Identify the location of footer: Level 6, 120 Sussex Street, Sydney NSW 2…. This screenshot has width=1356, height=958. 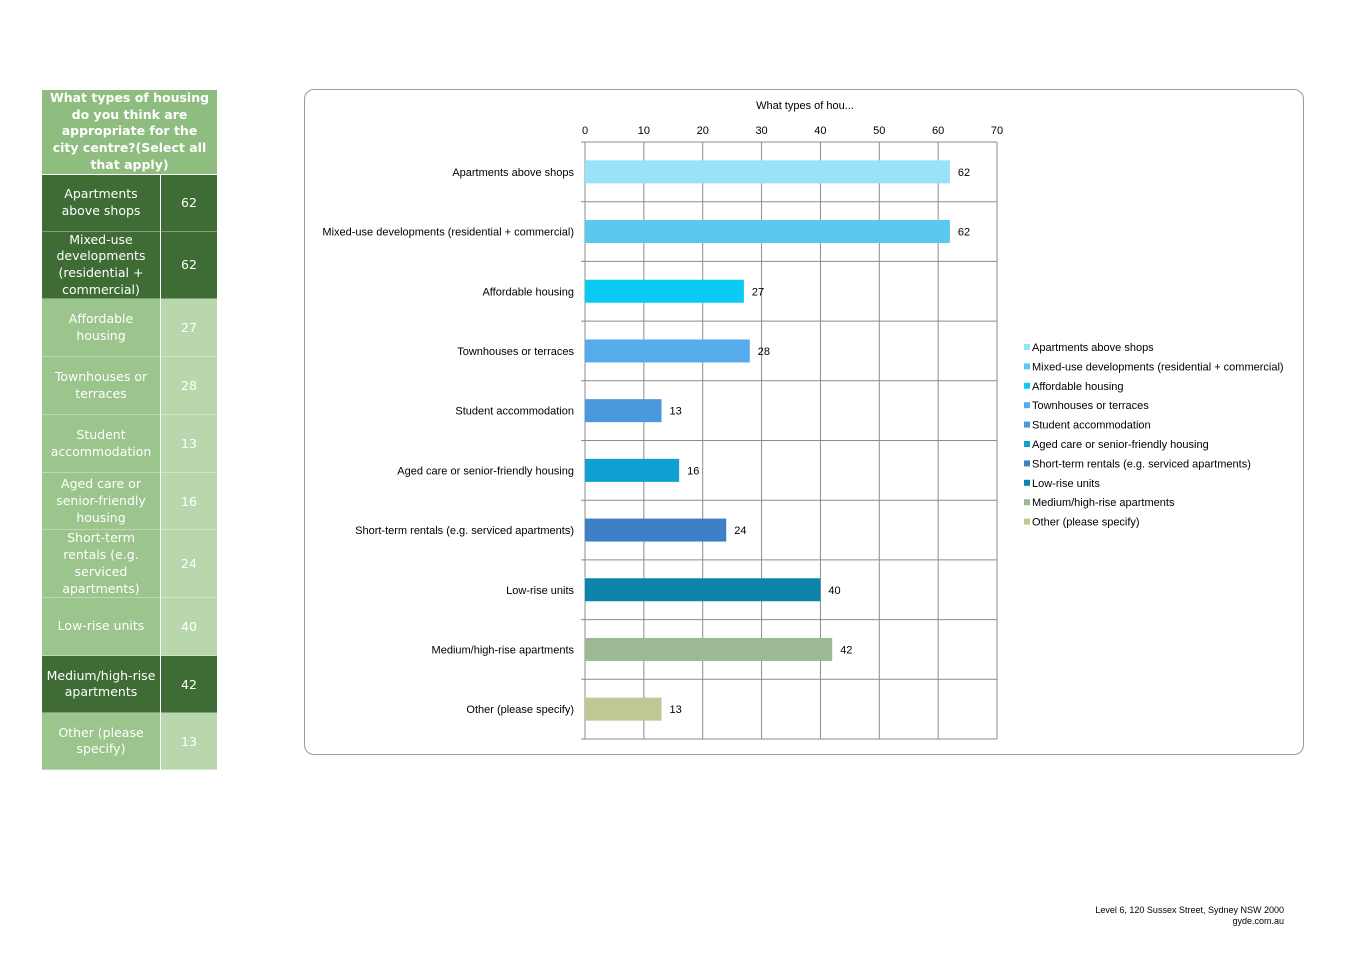
(1189, 916).